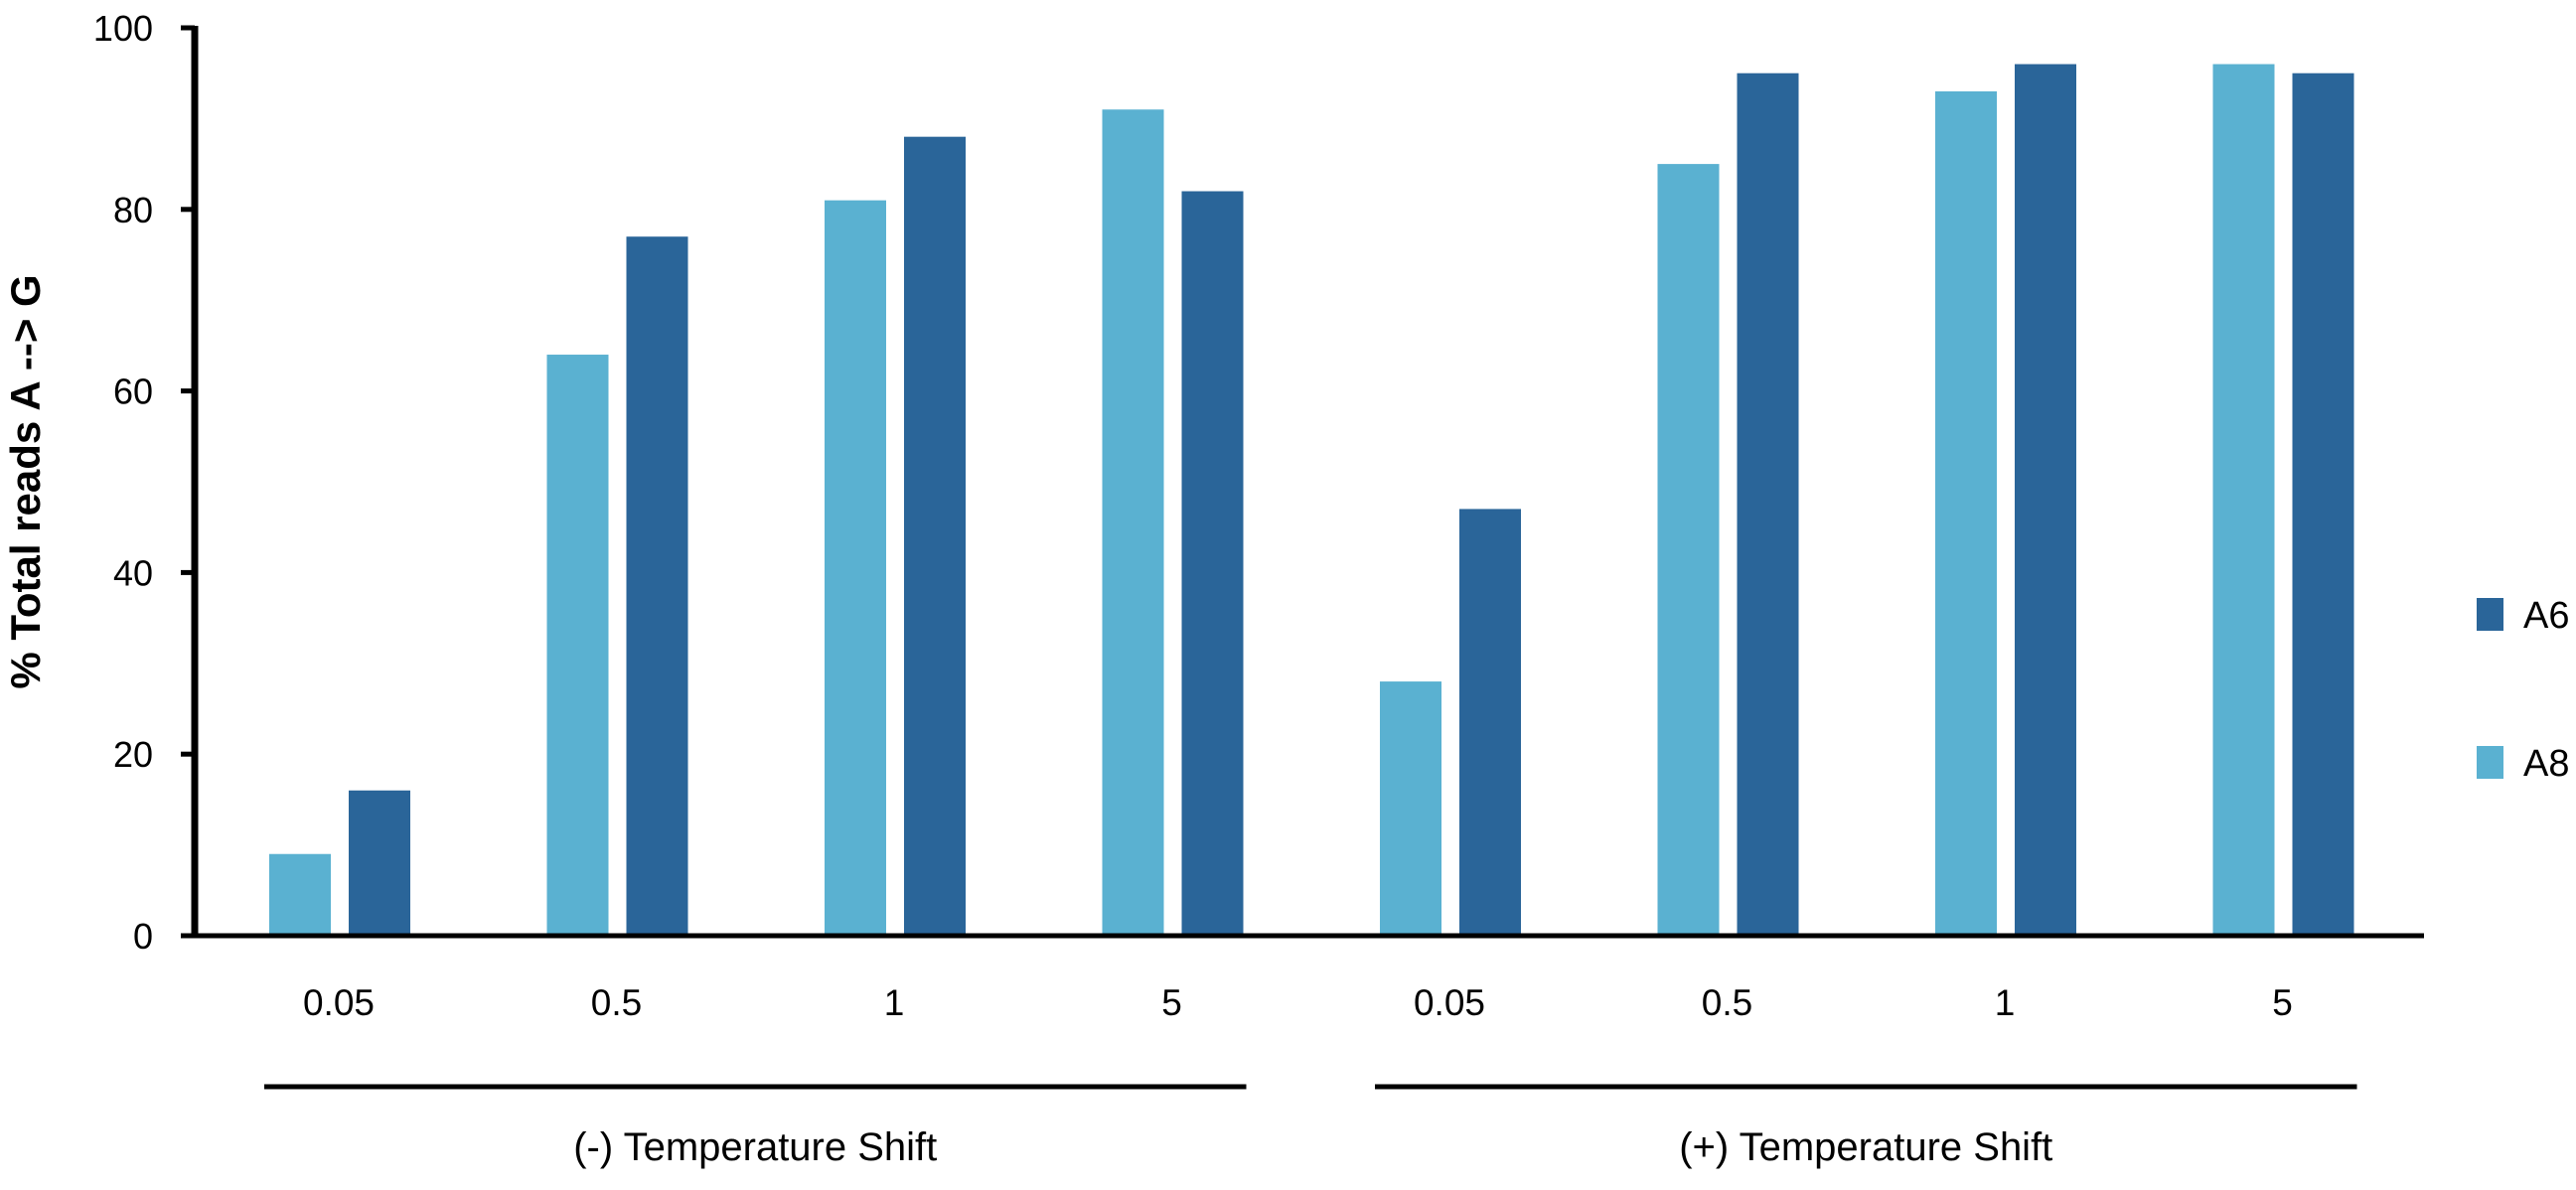 Image resolution: width=2576 pixels, height=1190 pixels. I want to click on y-tick-label: 60, so click(133, 392).